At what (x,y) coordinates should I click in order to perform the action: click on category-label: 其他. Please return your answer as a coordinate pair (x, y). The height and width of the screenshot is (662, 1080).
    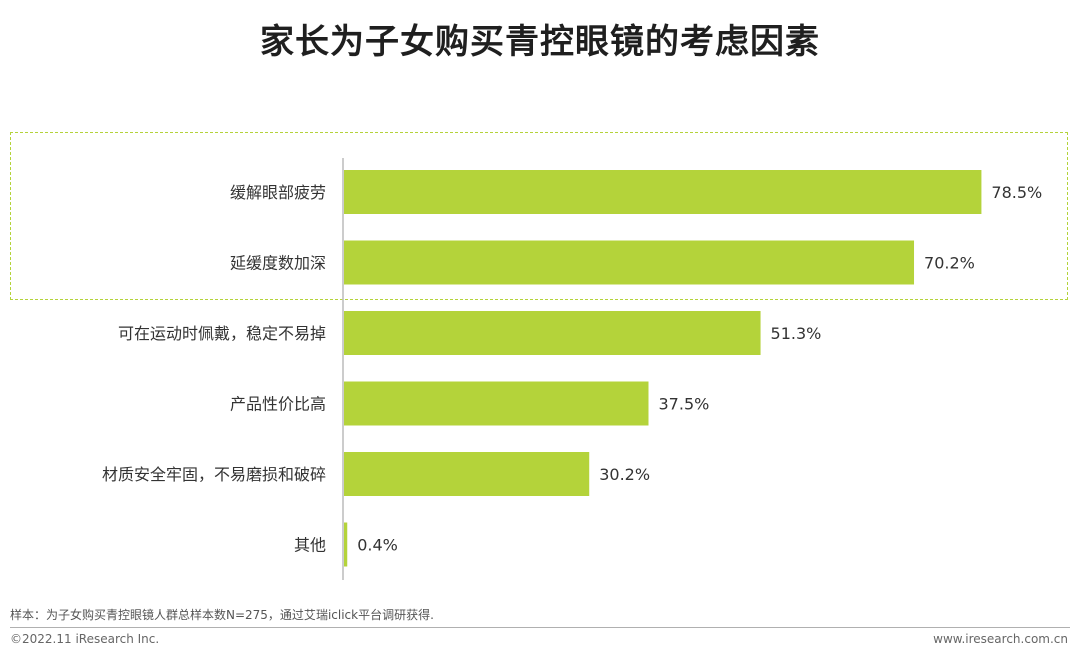
    Looking at the image, I should click on (310, 545).